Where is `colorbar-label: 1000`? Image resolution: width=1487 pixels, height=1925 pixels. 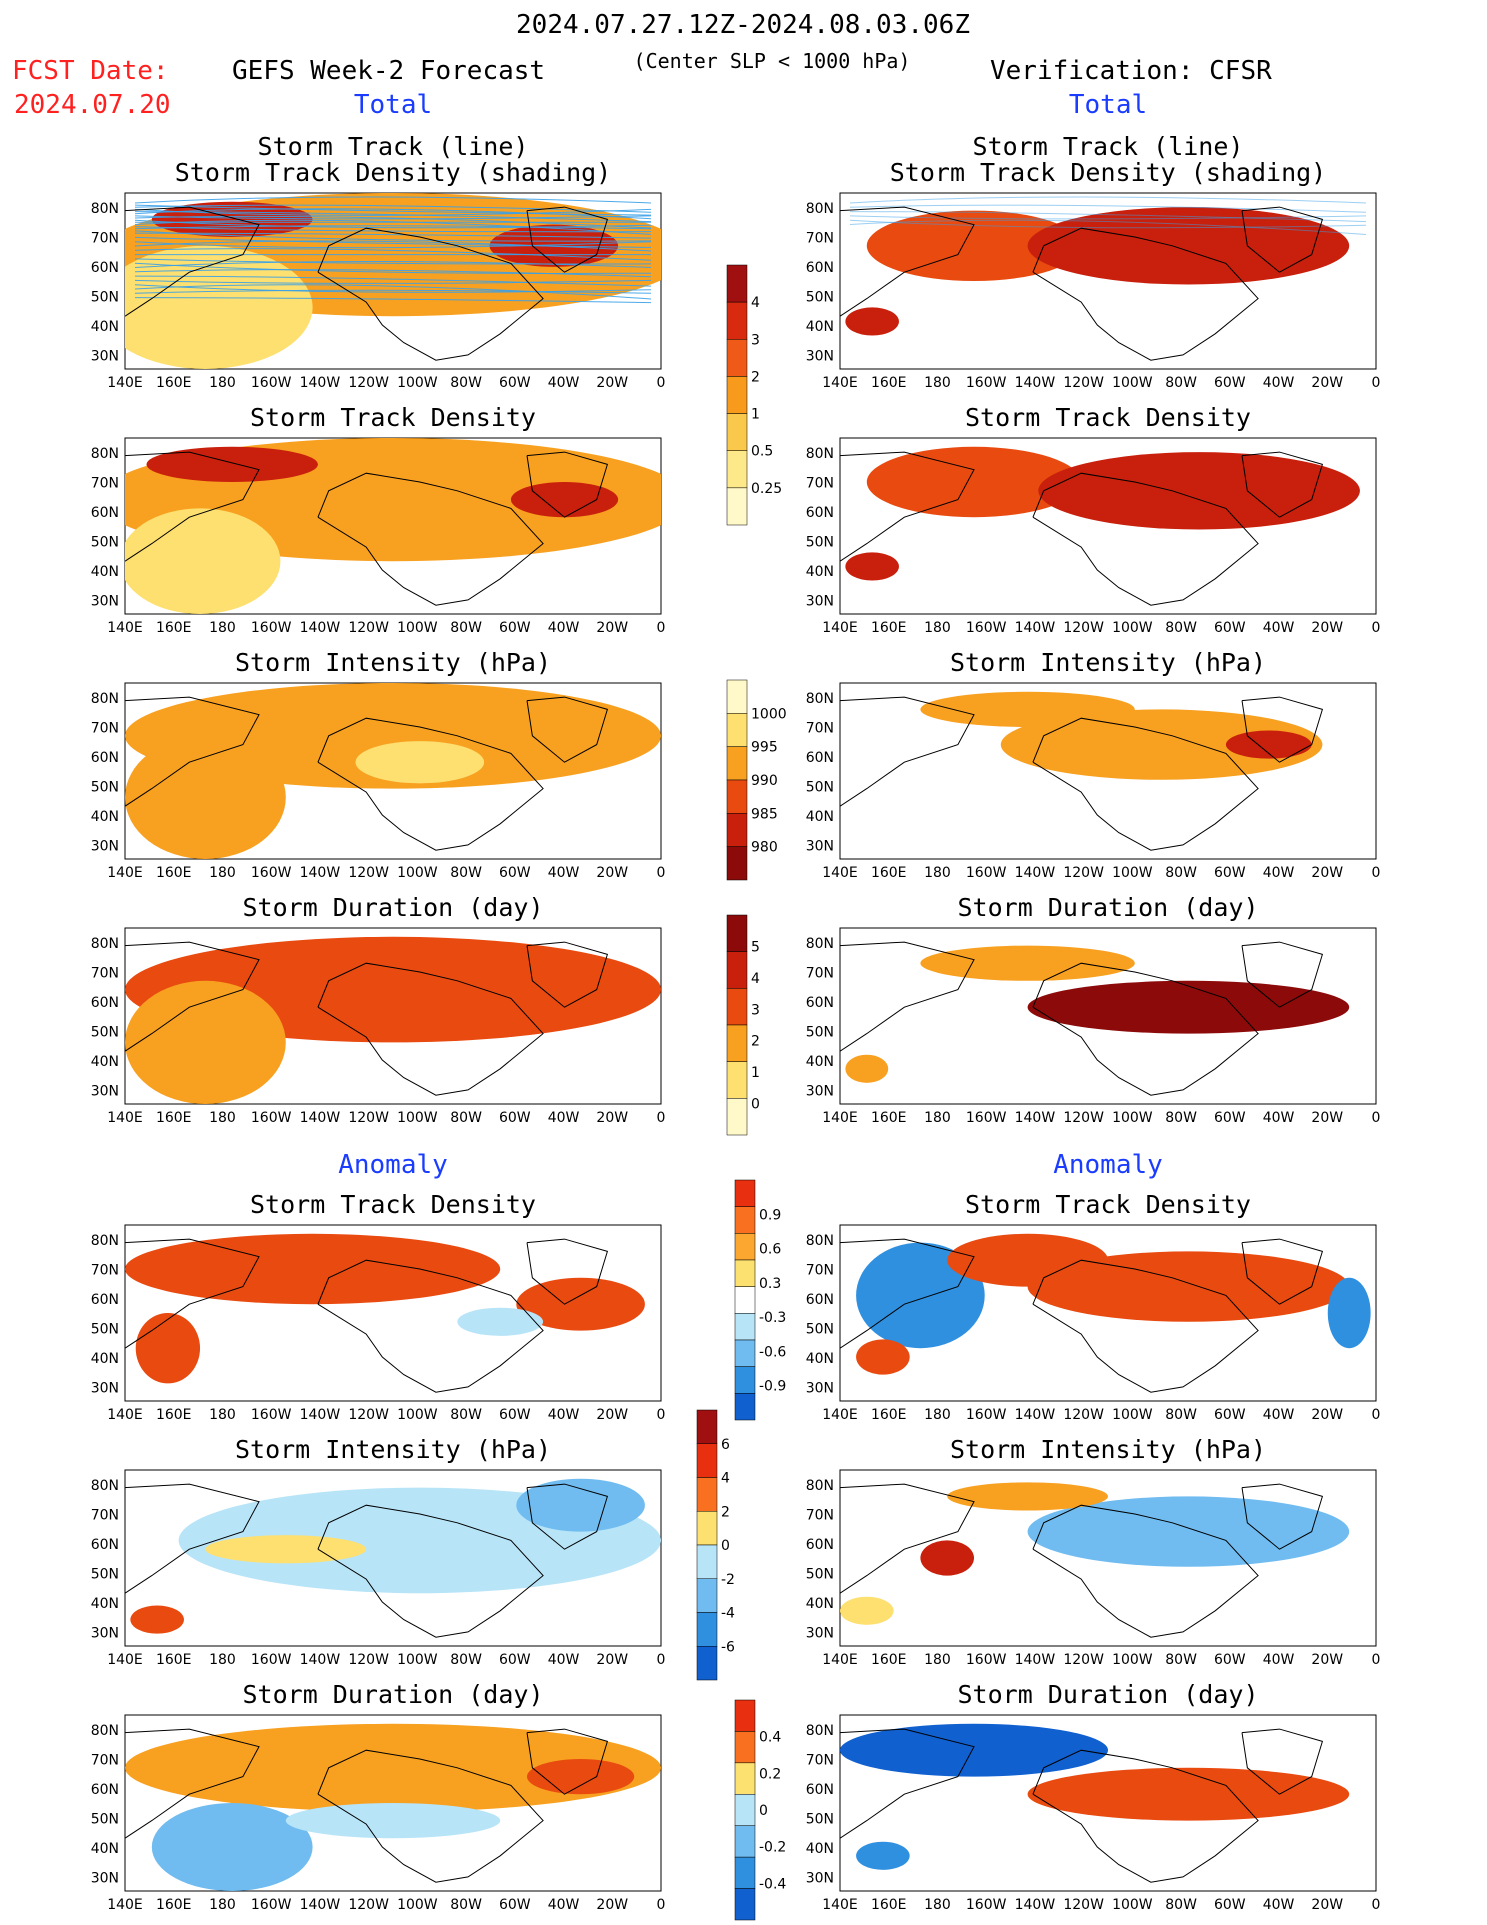
colorbar-label: 1000 is located at coordinates (769, 714).